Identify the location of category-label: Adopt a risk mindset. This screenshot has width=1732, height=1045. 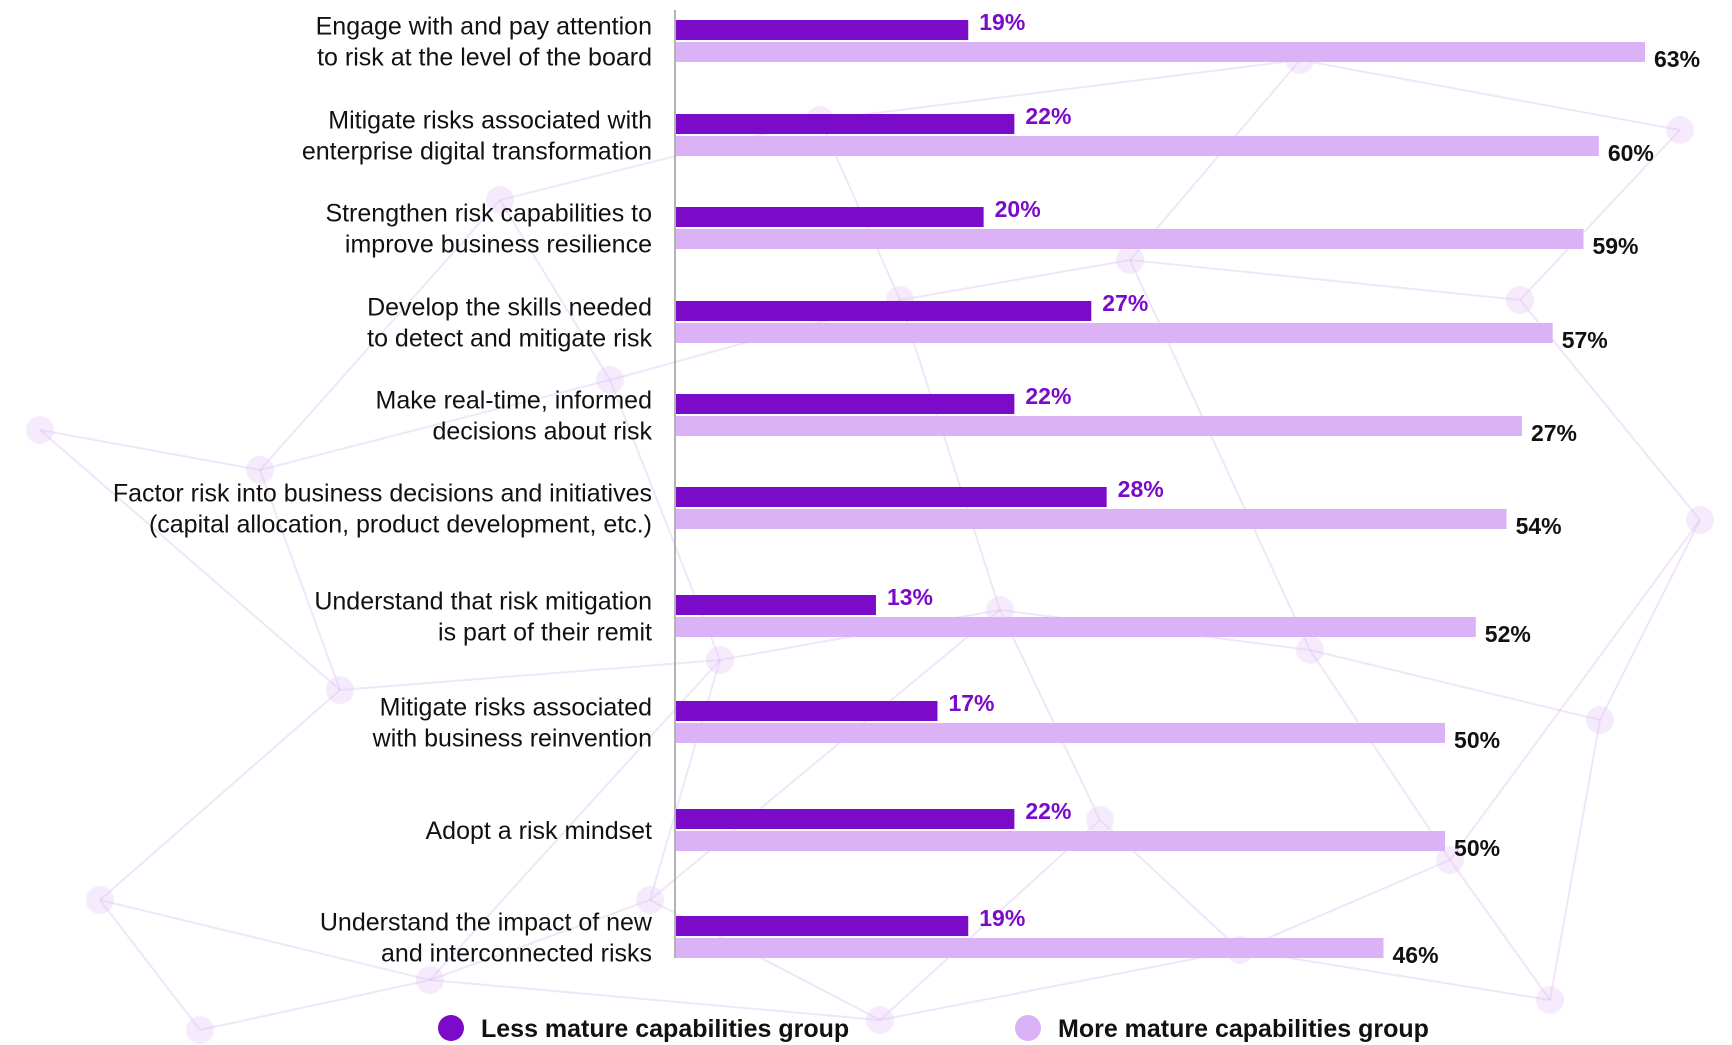
(539, 831).